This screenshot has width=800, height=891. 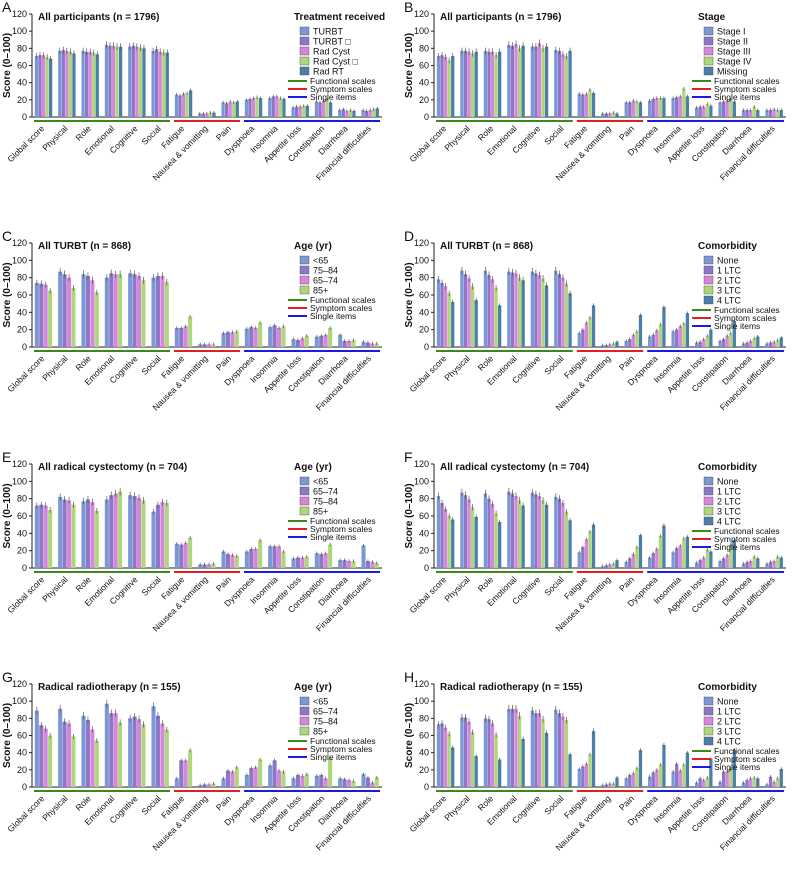 What do you see at coordinates (424, 499) in the screenshot?
I see `y-tick-label: 80` at bounding box center [424, 499].